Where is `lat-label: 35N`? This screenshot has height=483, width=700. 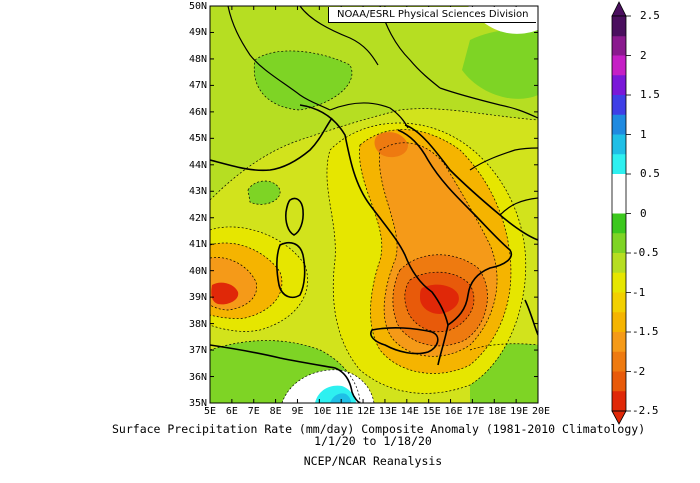 lat-label: 35N is located at coordinates (197, 403).